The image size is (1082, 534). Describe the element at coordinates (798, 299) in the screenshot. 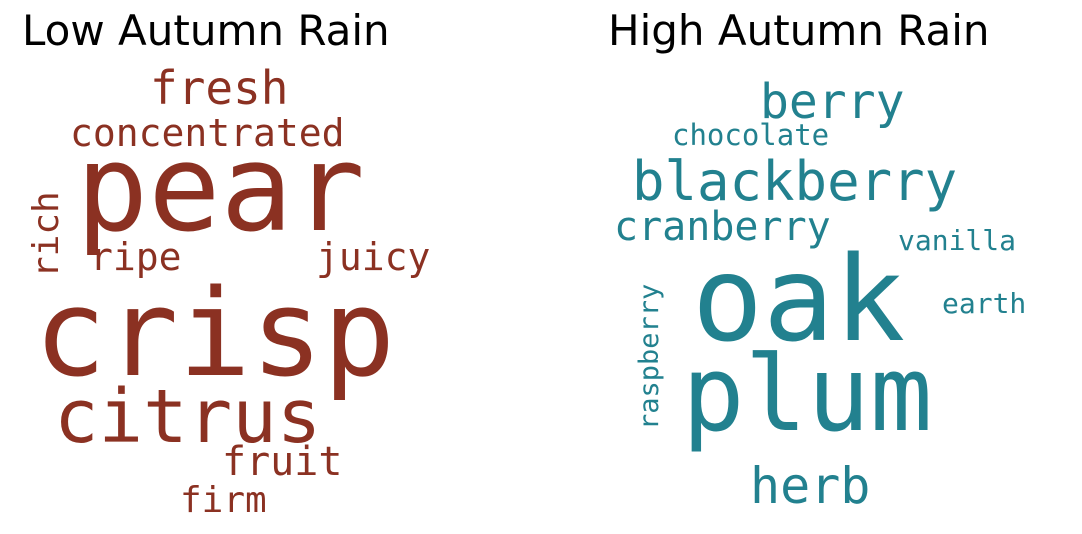

I see `word-oak: oak` at that location.